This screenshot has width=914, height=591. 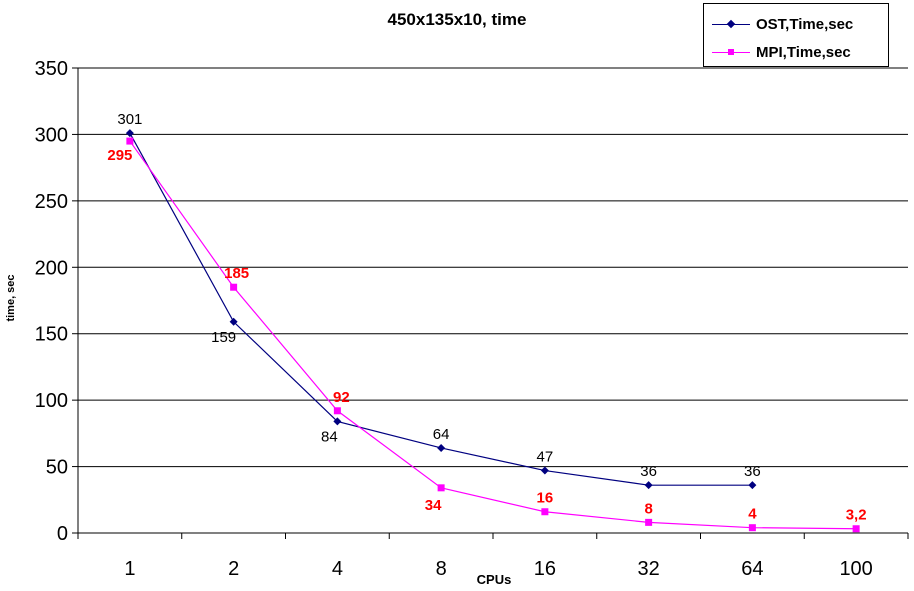 I want to click on y-tick-label: 50, so click(x=57, y=468).